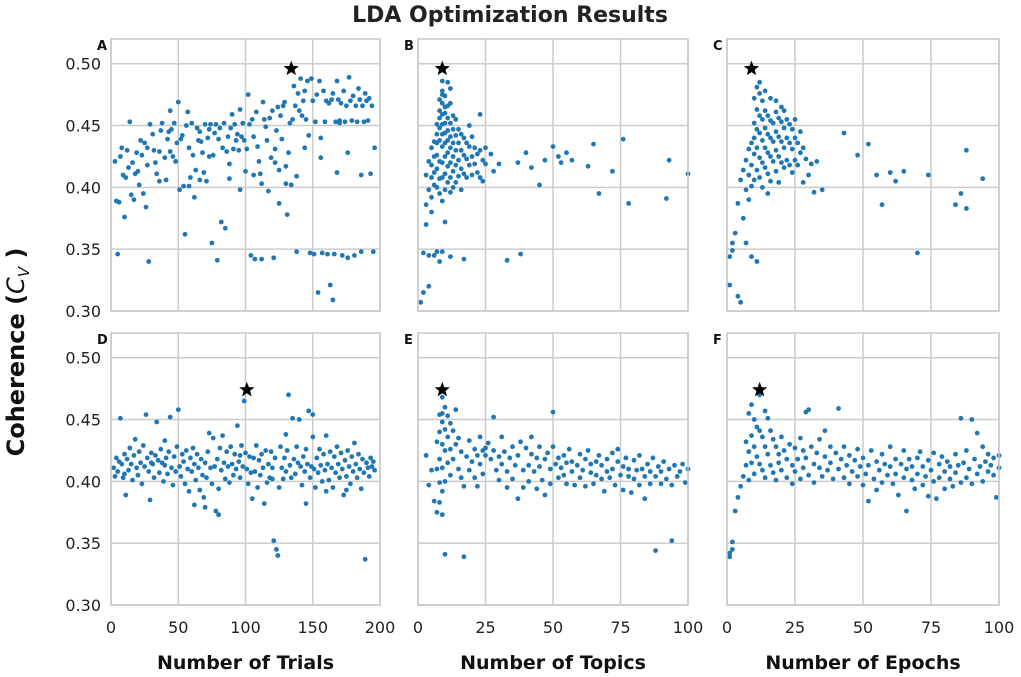 The image size is (1021, 677). What do you see at coordinates (727, 627) in the screenshot?
I see `x-tick-label: 0` at bounding box center [727, 627].